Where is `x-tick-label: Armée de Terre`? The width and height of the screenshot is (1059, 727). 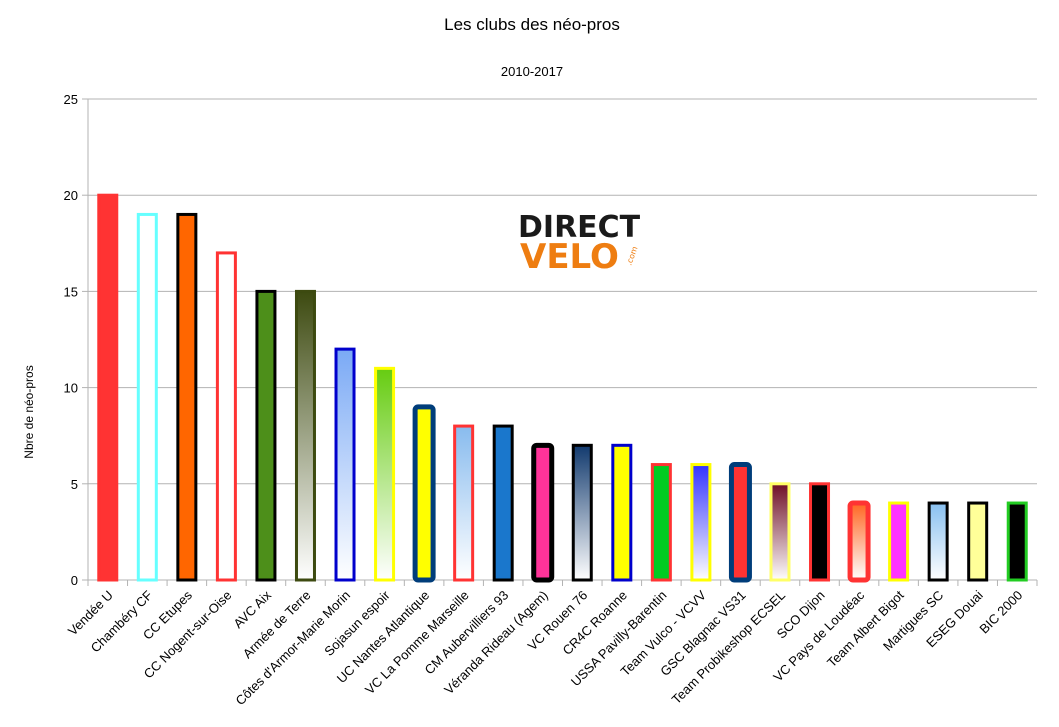 x-tick-label: Armée de Terre is located at coordinates (277, 625).